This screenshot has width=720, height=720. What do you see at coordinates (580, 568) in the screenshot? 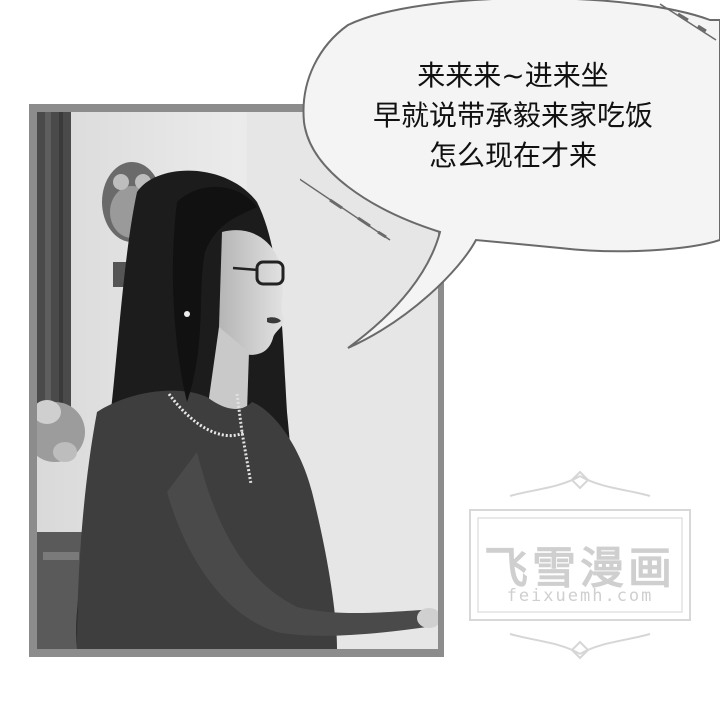
I see `watermark-title: 飞雪漫画` at bounding box center [580, 568].